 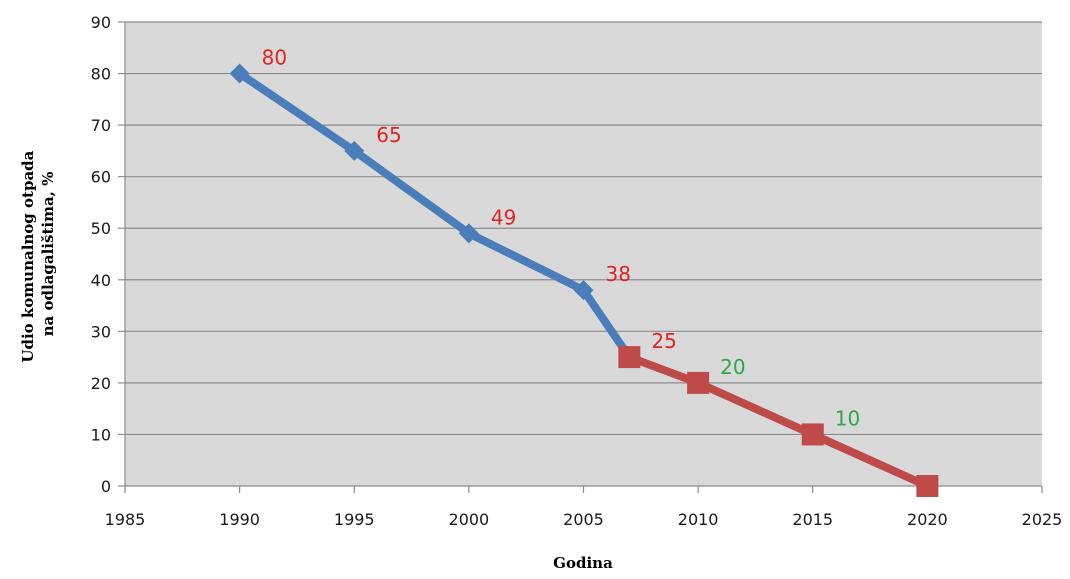 I want to click on y-tick-label-60: 60, so click(x=101, y=177).